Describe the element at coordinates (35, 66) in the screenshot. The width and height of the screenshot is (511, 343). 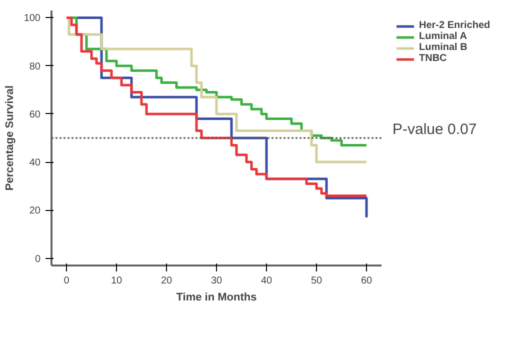
I see `y-tick-label: 80` at that location.